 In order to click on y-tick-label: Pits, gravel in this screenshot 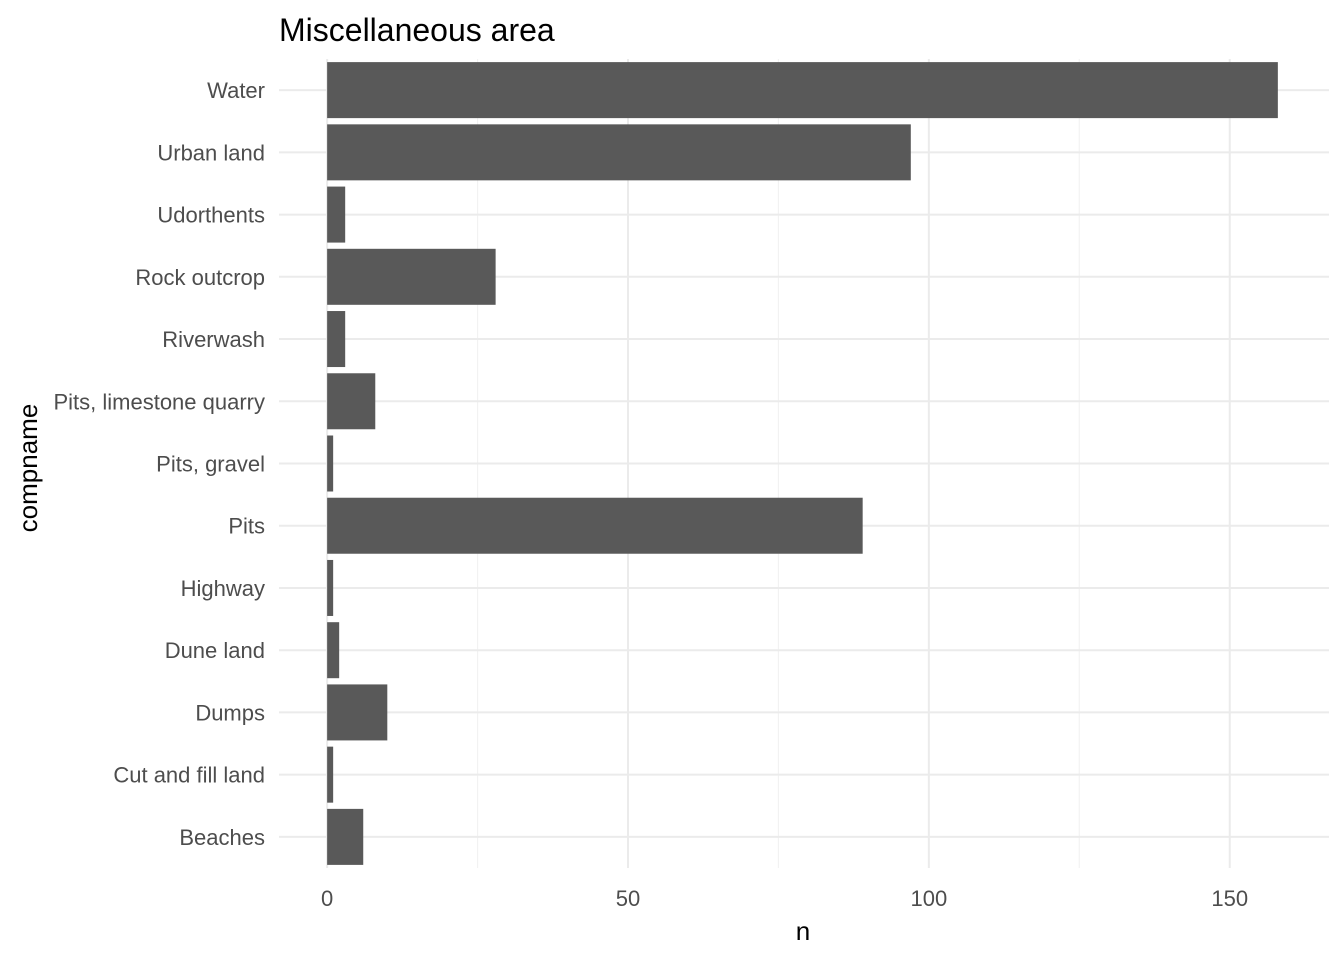, I will do `click(210, 464)`.